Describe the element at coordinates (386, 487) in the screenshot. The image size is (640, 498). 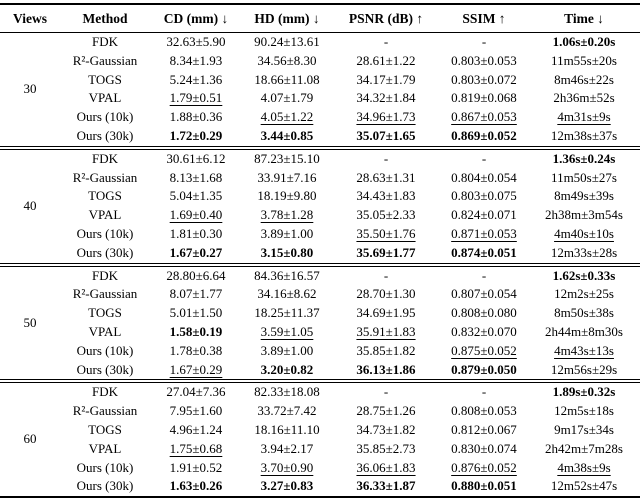
I see `metric-cell: 36.33±1.87` at that location.